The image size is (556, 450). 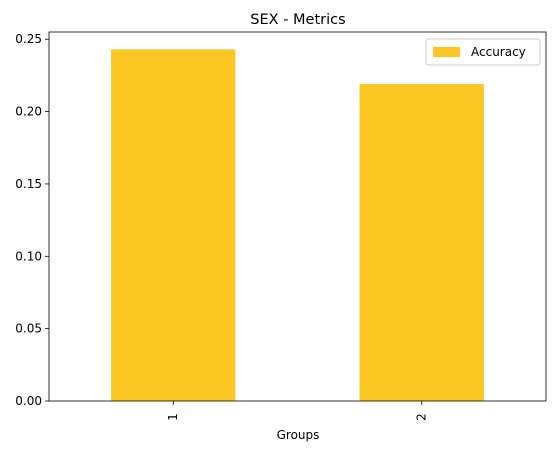 I want to click on x-tick-label-2: 2, so click(x=421, y=417).